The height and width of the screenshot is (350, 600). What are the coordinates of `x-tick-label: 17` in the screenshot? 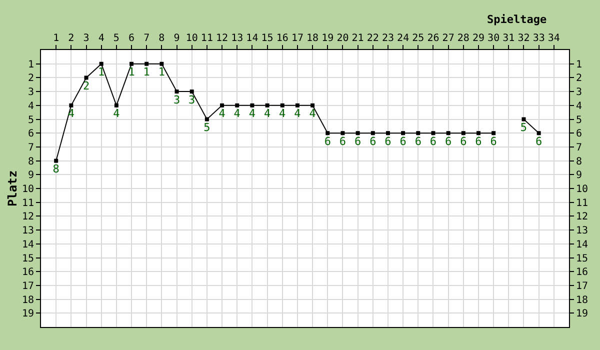 It's located at (297, 38).